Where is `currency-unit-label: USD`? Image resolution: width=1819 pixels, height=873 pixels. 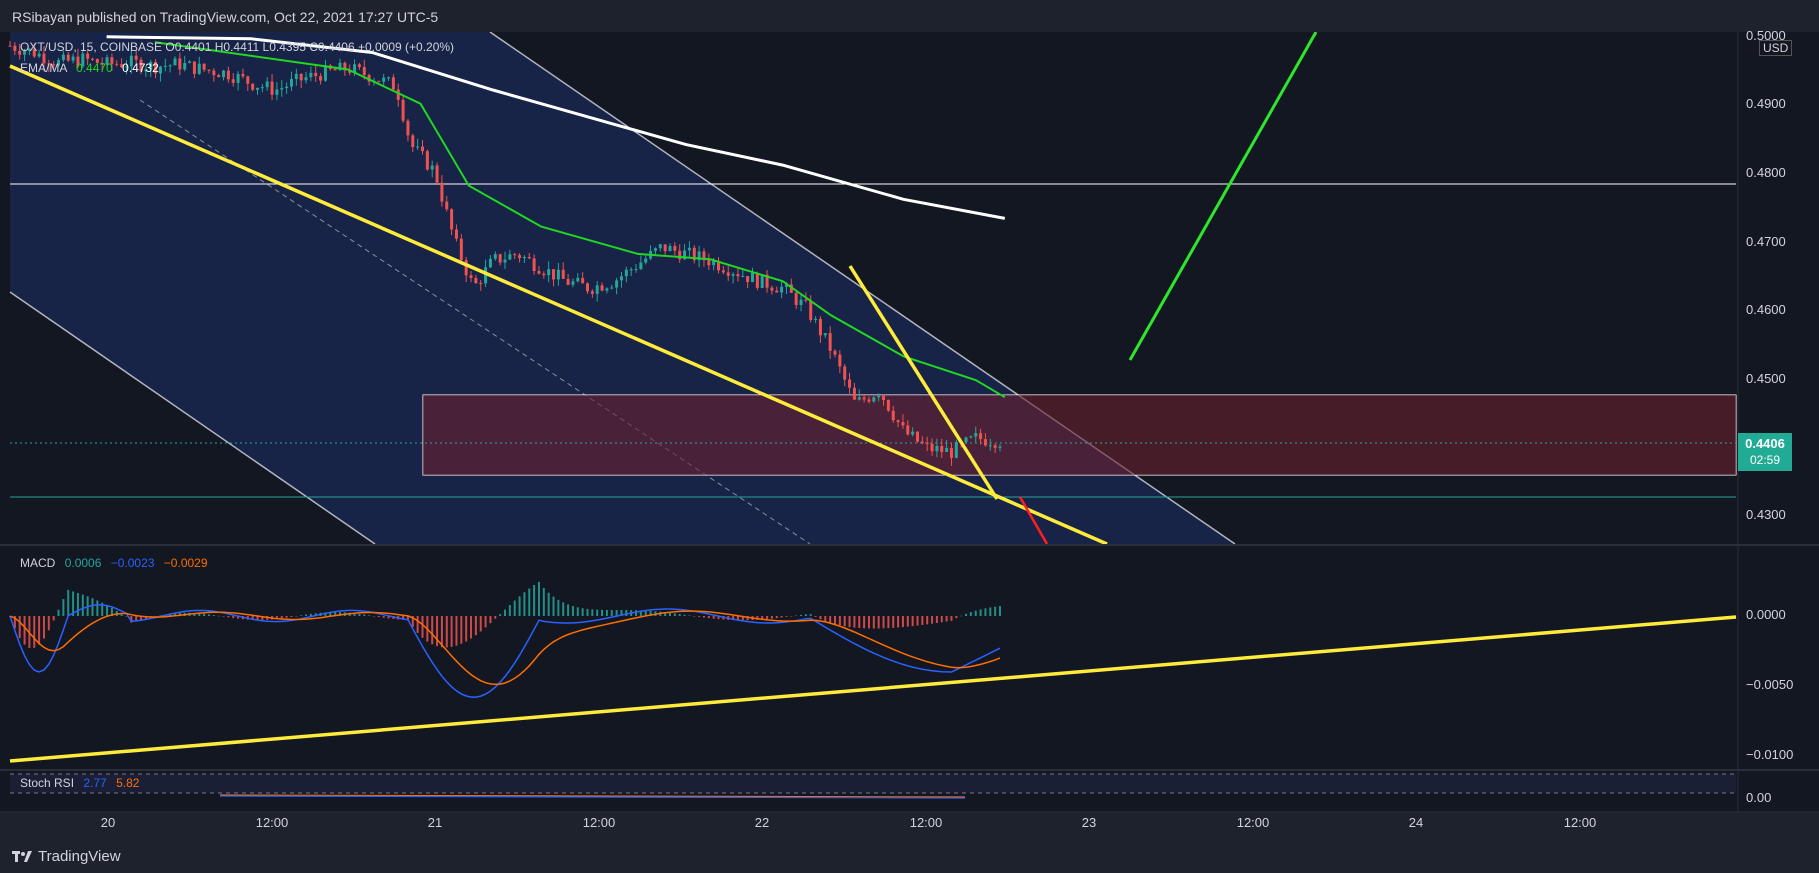 currency-unit-label: USD is located at coordinates (1776, 48).